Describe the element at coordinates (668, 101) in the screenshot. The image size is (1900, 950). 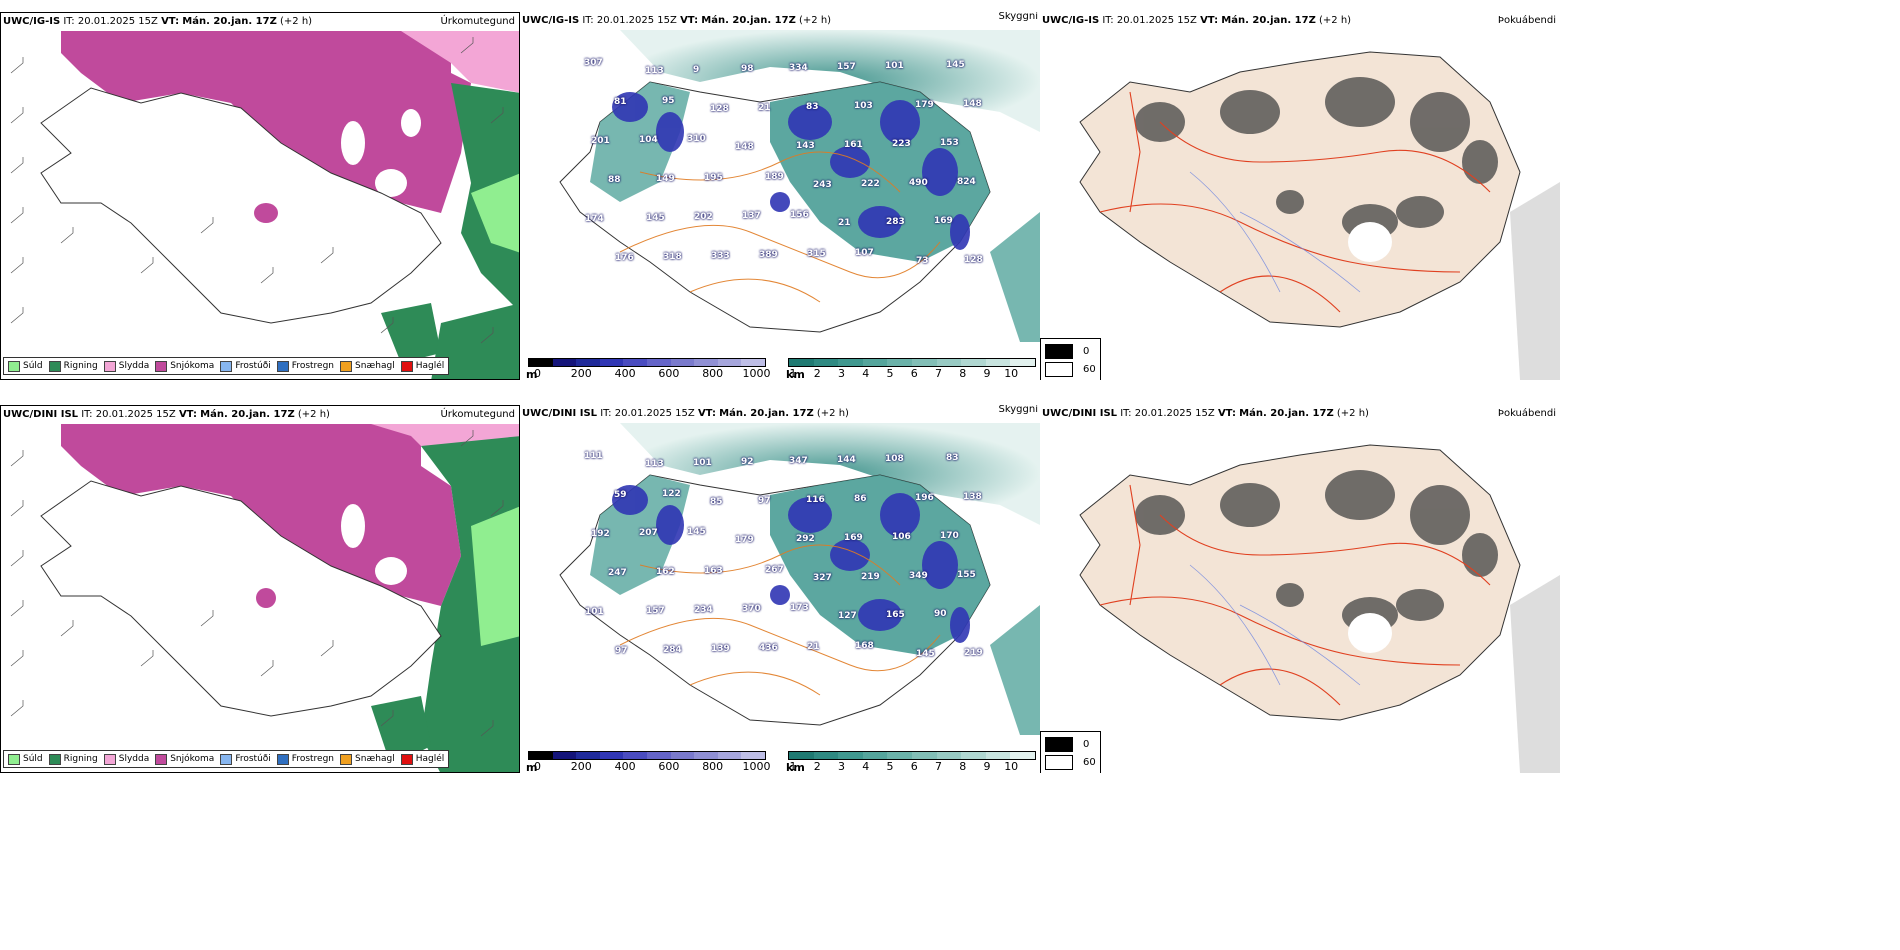
I see `cloud-base-label: 95` at that location.